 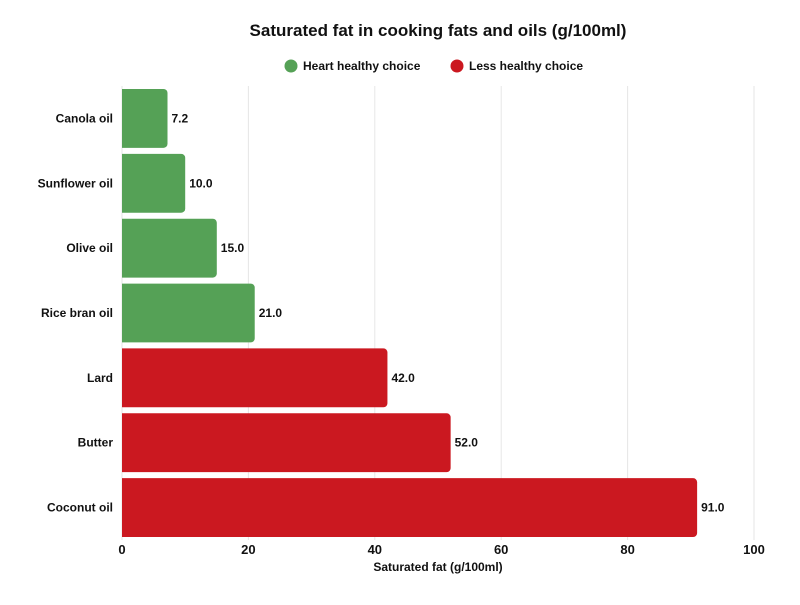 I want to click on category-label: Canola oil, so click(x=84, y=118).